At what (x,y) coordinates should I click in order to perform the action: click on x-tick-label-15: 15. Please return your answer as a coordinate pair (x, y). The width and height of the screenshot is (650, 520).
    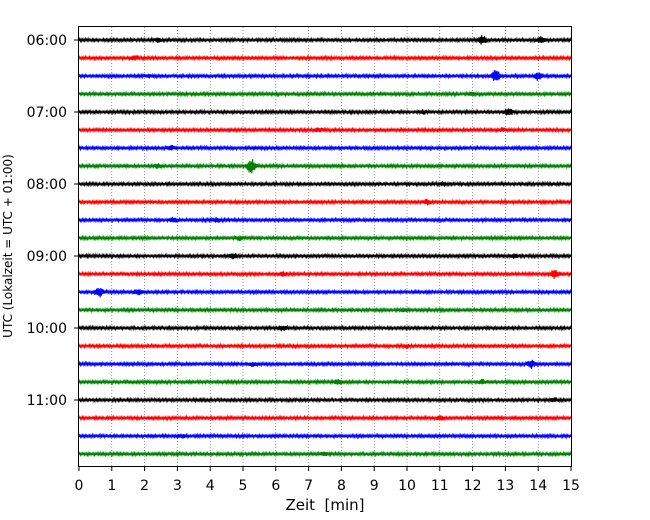
    Looking at the image, I should click on (571, 486).